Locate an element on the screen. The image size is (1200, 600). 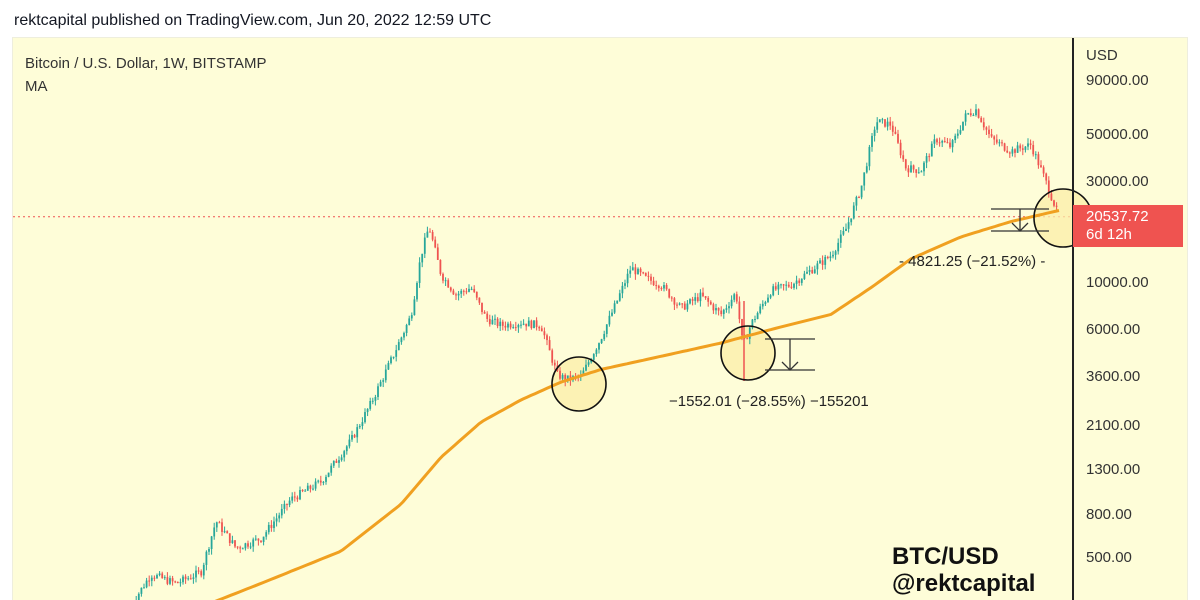
price-tick-label: 500.00 is located at coordinates (1109, 558).